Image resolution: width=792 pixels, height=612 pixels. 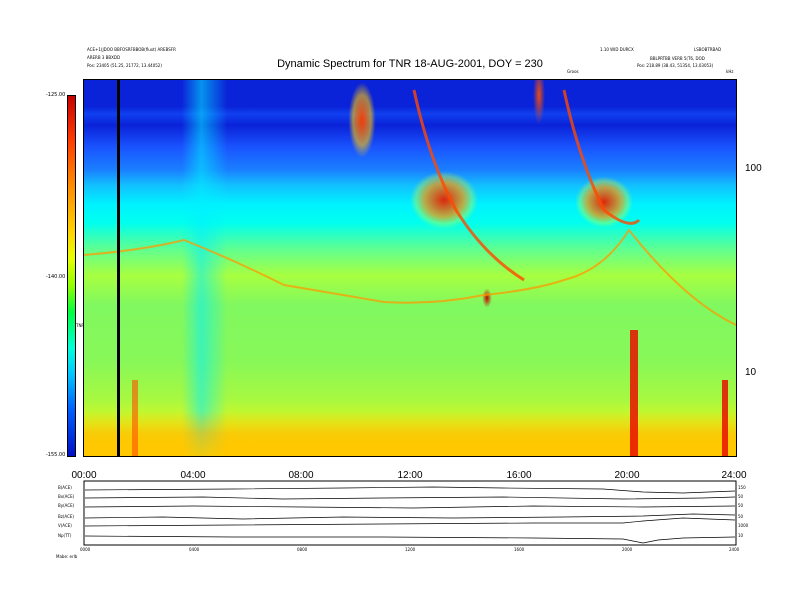 I want to click on lower-row-label: V(ACE), so click(x=65, y=525).